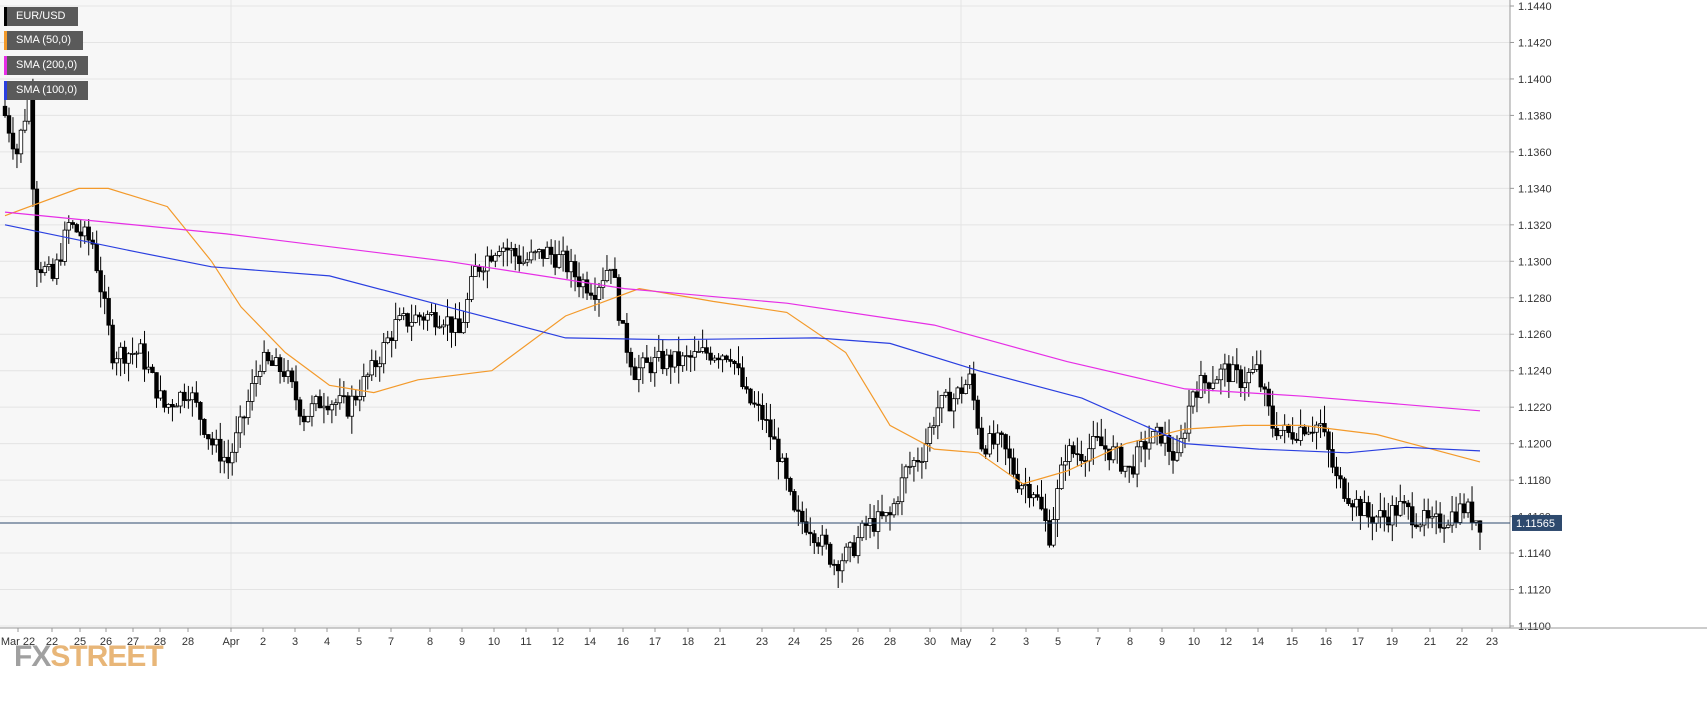 Image resolution: width=1707 pixels, height=712 pixels. Describe the element at coordinates (1535, 80) in the screenshot. I see `y-tick-label: 1.1400` at that location.